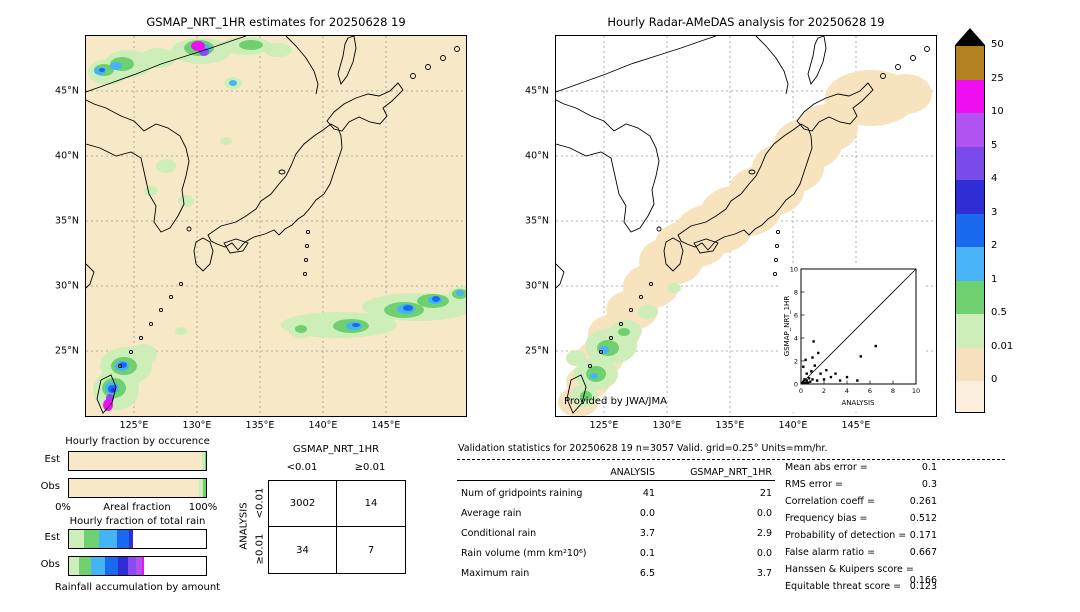  Describe the element at coordinates (371, 504) in the screenshot. I see `cell-ny: 14` at that location.